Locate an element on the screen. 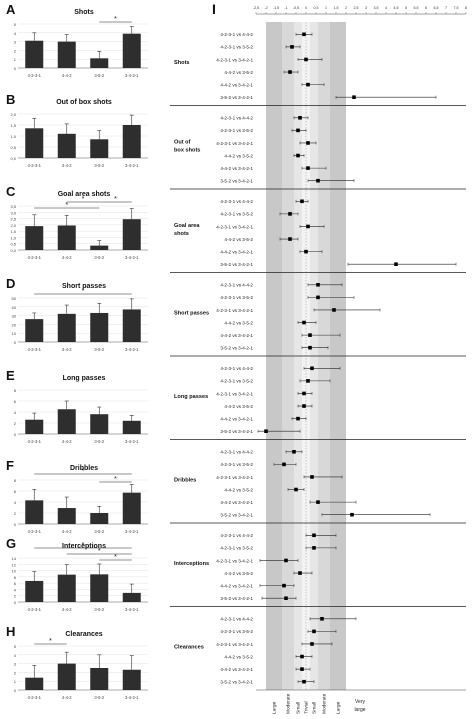 The width and height of the screenshot is (474, 719). forest-x-tick: -1 is located at coordinates (285, 8).